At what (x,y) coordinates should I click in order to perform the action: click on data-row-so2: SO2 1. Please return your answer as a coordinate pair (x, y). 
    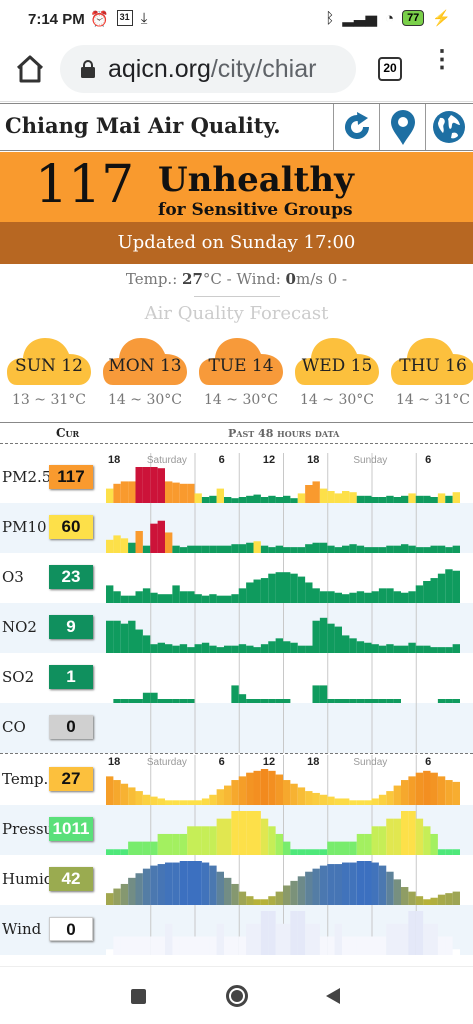
    Looking at the image, I should click on (236, 678).